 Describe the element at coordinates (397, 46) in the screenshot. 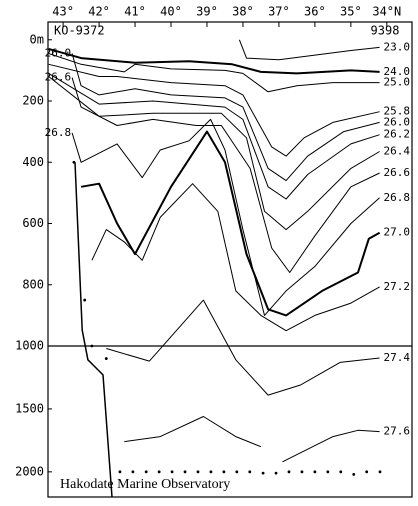

I see `contour-label: 23.0` at that location.